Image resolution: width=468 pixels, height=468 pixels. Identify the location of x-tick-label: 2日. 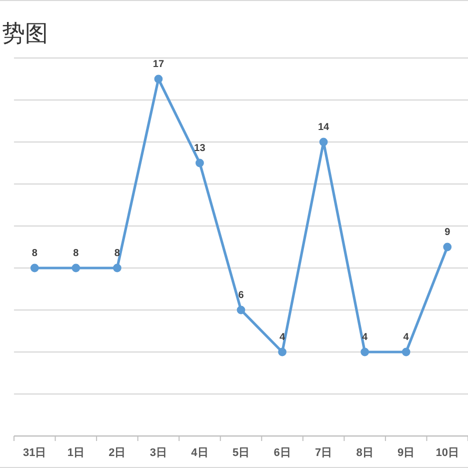
(117, 453).